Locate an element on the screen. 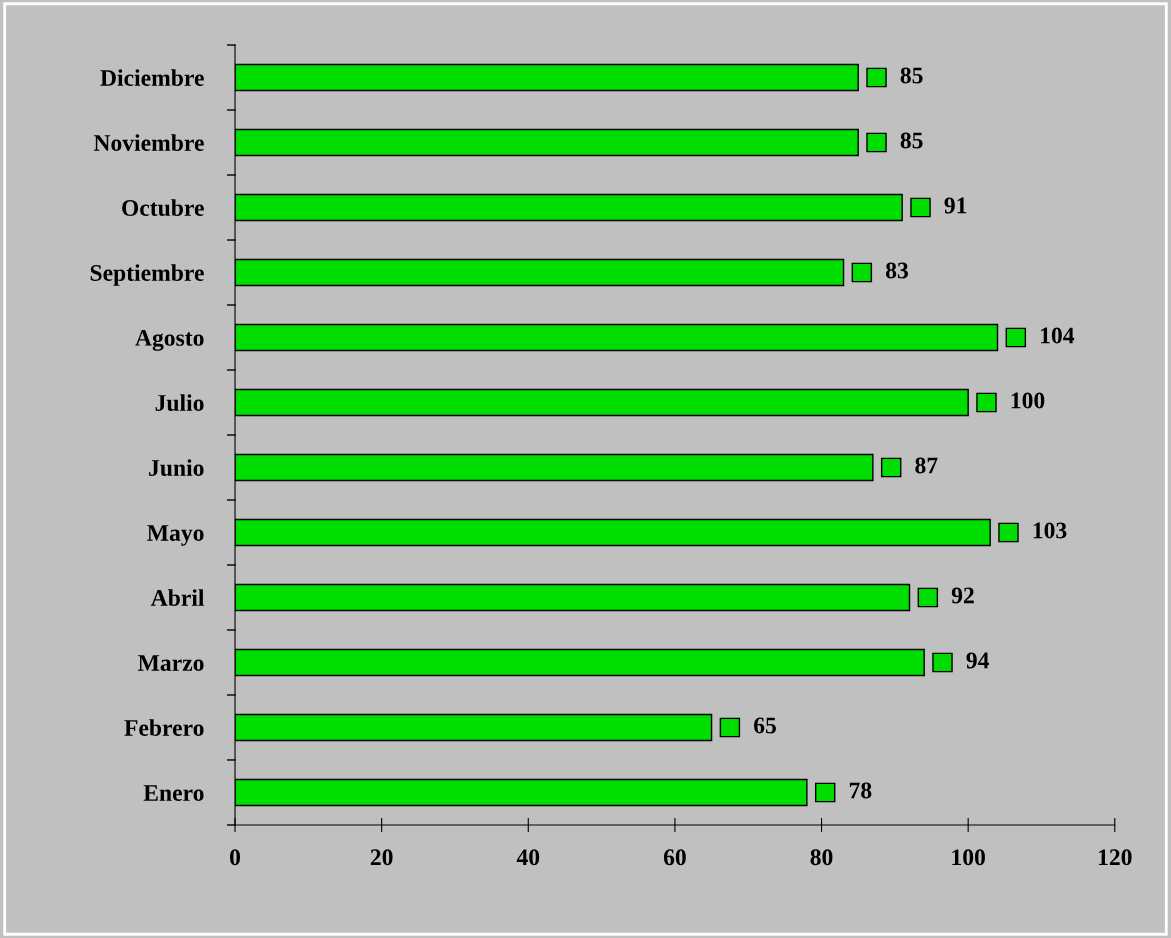 The image size is (1171, 938). y-tick-label: Noviembre is located at coordinates (148, 142).